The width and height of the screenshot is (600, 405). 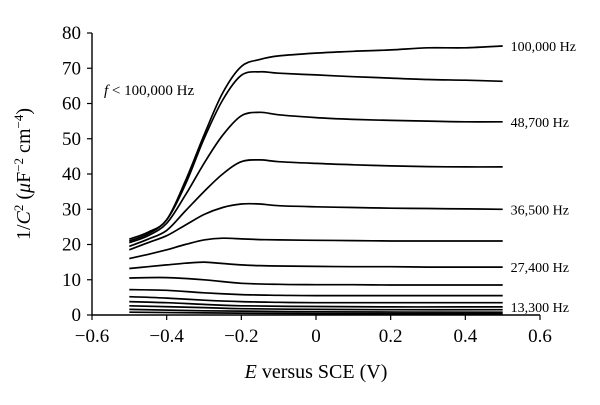 What do you see at coordinates (465, 336) in the screenshot?
I see `x-tick-label: 0.4` at bounding box center [465, 336].